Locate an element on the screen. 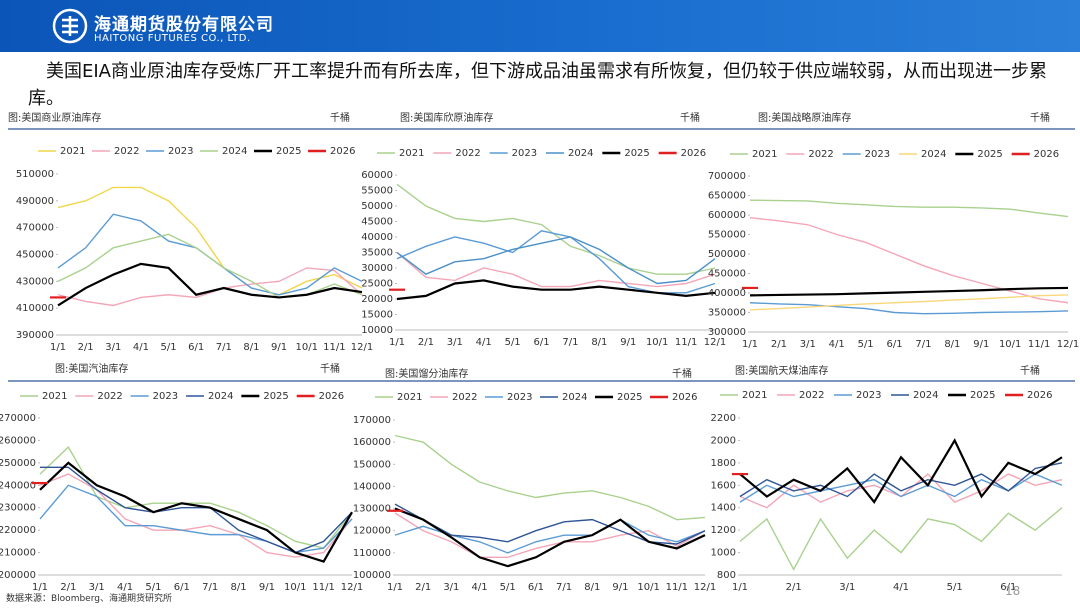 The height and width of the screenshot is (608, 1080). y-tick-label: 800 is located at coordinates (726, 575).